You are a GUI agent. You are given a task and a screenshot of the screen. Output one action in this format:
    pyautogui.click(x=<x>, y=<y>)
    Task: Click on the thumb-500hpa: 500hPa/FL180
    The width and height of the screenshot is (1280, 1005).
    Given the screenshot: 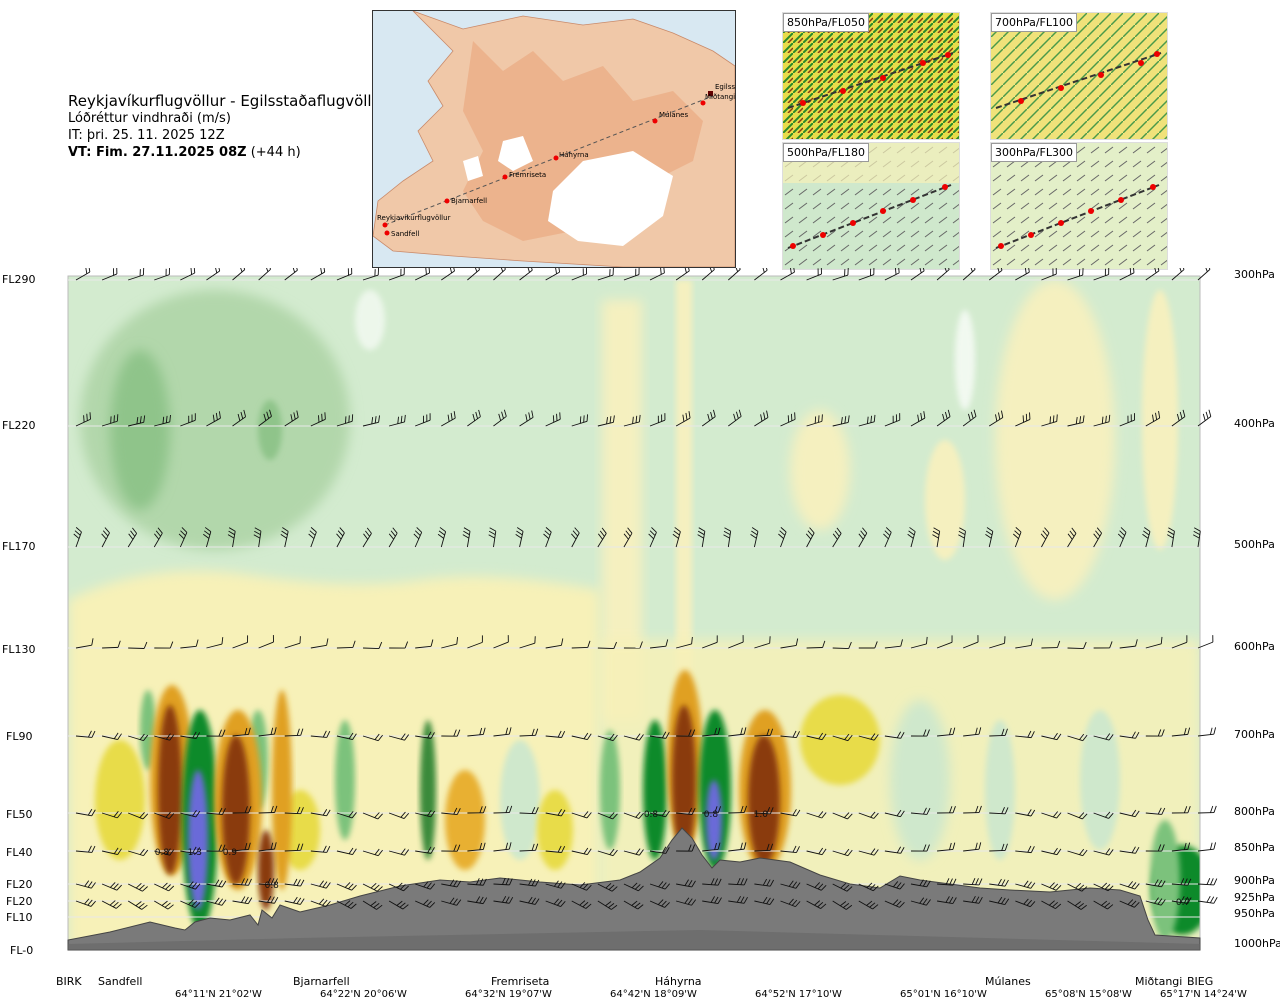 What is the action you would take?
    pyautogui.click(x=871, y=206)
    